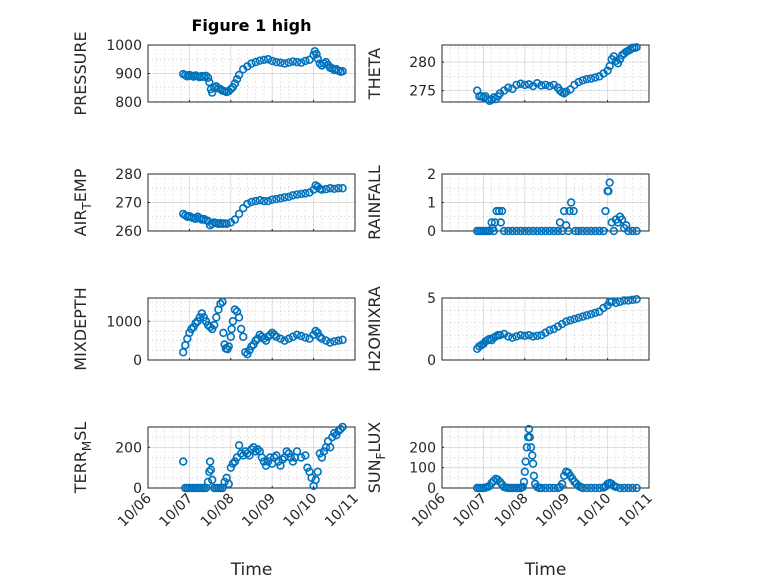 Image resolution: width=778 pixels, height=583 pixels. Describe the element at coordinates (80, 73) in the screenshot. I see `y-axis-label-main: PRESSURE` at that location.